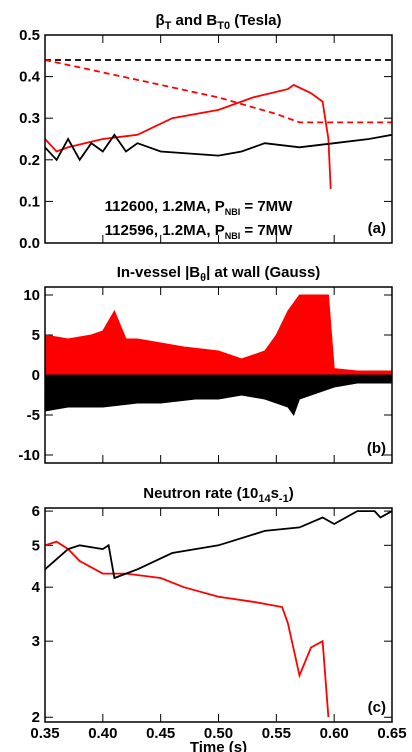  I want to click on y-tick-label: 4, so click(36, 587).